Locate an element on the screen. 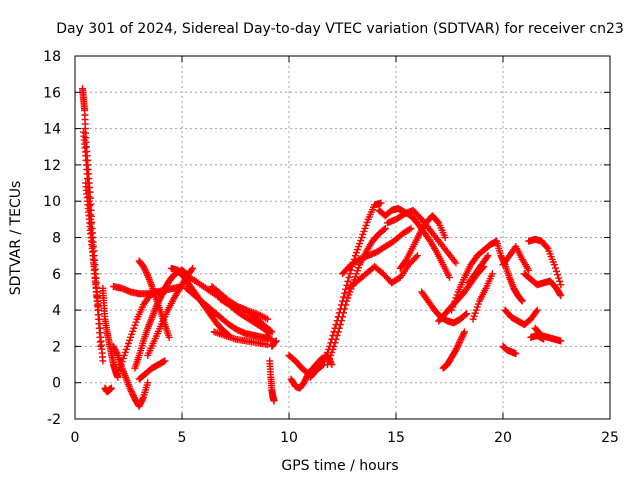  series-arc-e is located at coordinates (108, 390).